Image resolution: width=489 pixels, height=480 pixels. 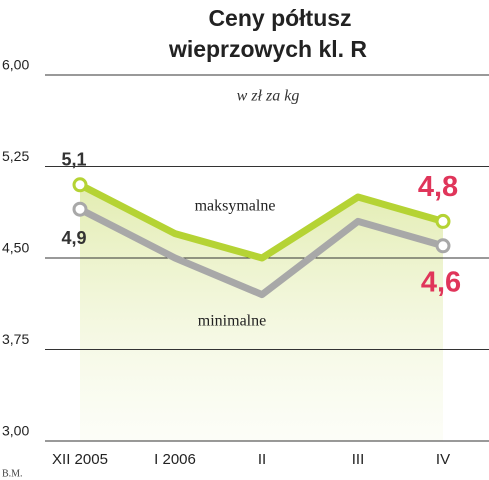 I want to click on y-tick-label: 3,00, so click(x=15, y=431).